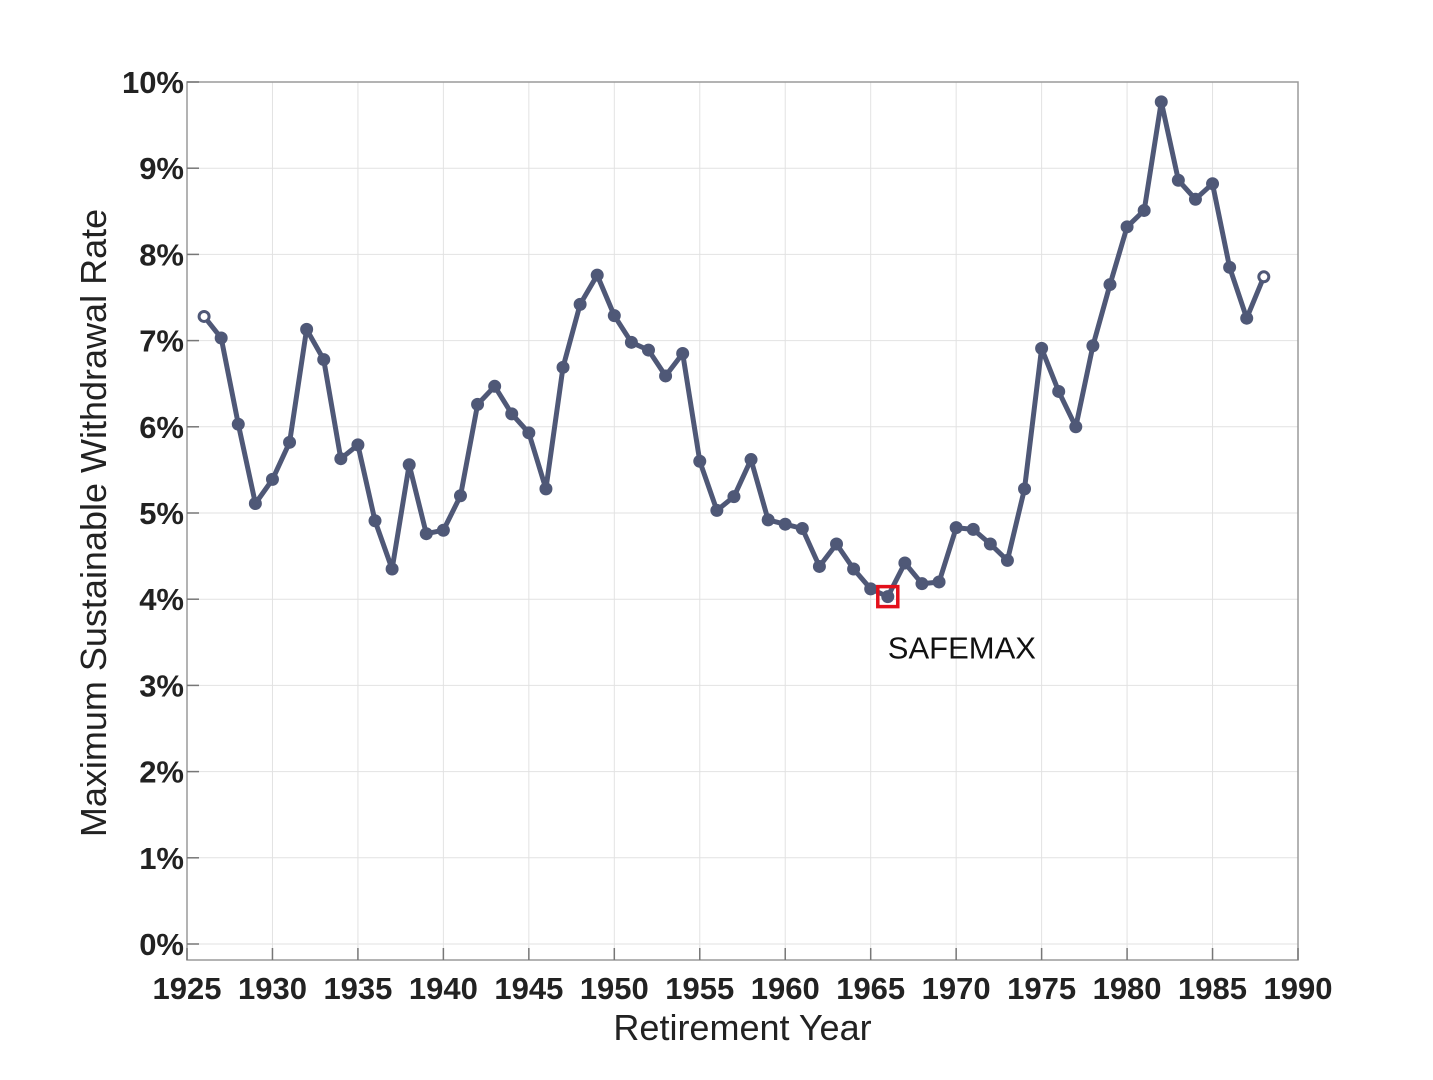 The width and height of the screenshot is (1433, 1080). Describe the element at coordinates (785, 988) in the screenshot. I see `x-tick-label: 1960` at that location.